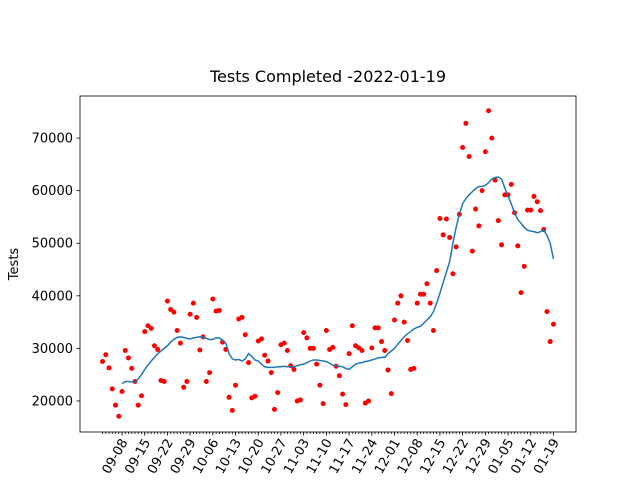 This screenshot has width=640, height=480. I want to click on chart-title: Tests Completed -2022-01-19, so click(327, 76).